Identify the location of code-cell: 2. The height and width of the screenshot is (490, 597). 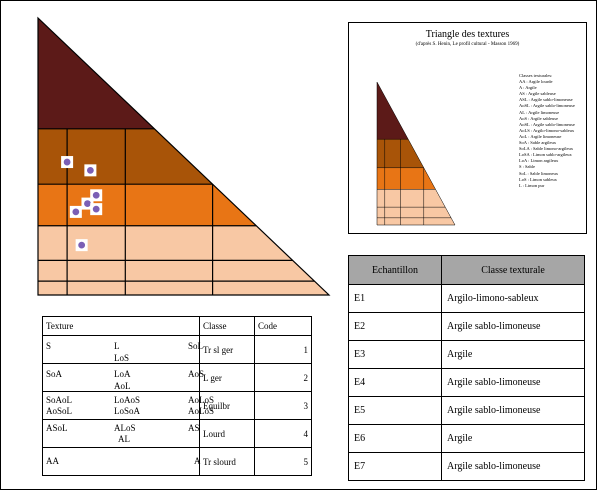
(283, 377).